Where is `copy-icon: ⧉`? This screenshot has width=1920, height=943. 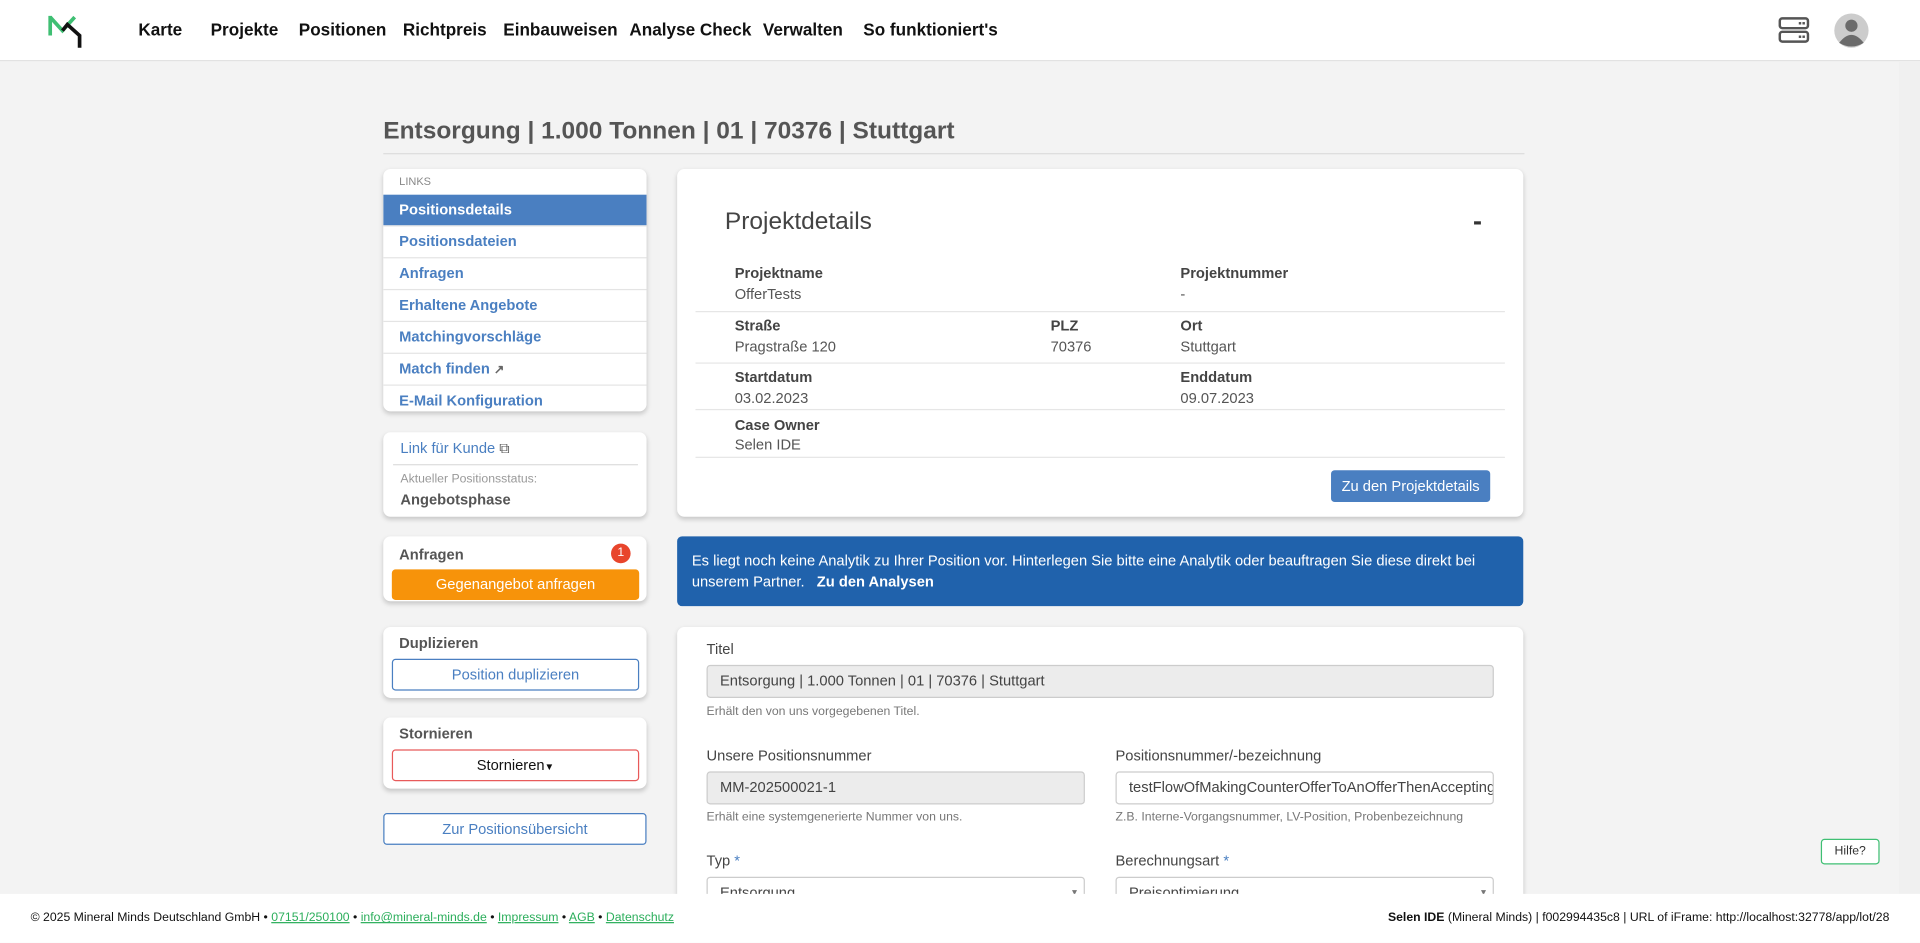
copy-icon: ⧉ is located at coordinates (504, 448).